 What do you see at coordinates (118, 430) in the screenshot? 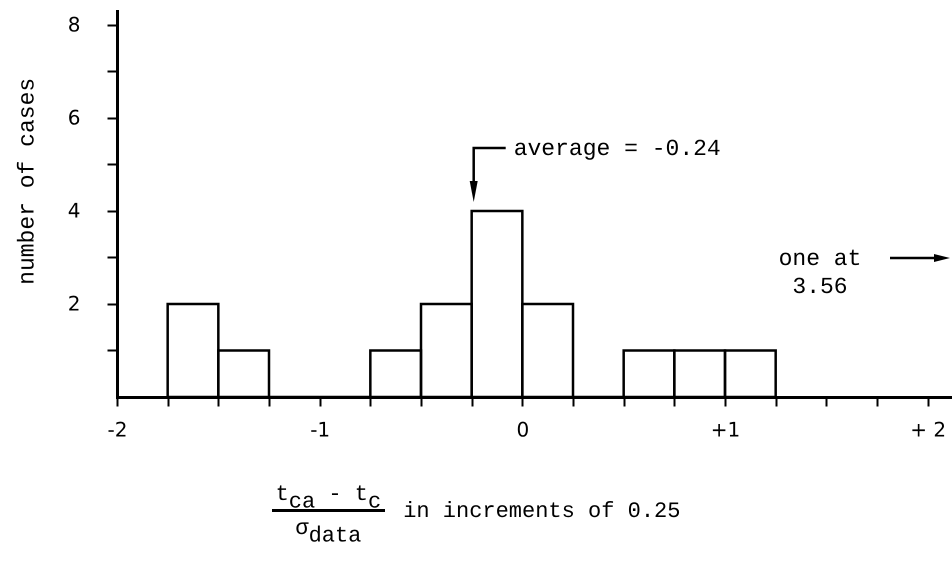
I see `x-tick-label: -2` at bounding box center [118, 430].